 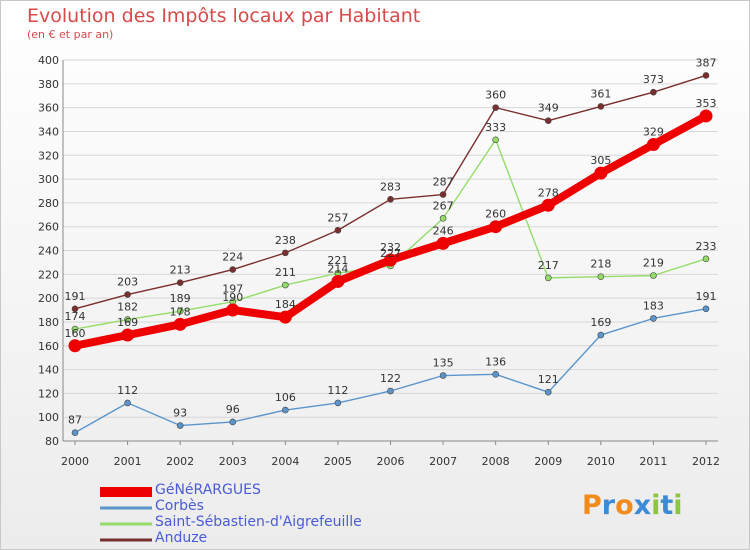 I want to click on data-label: 387, so click(x=706, y=62).